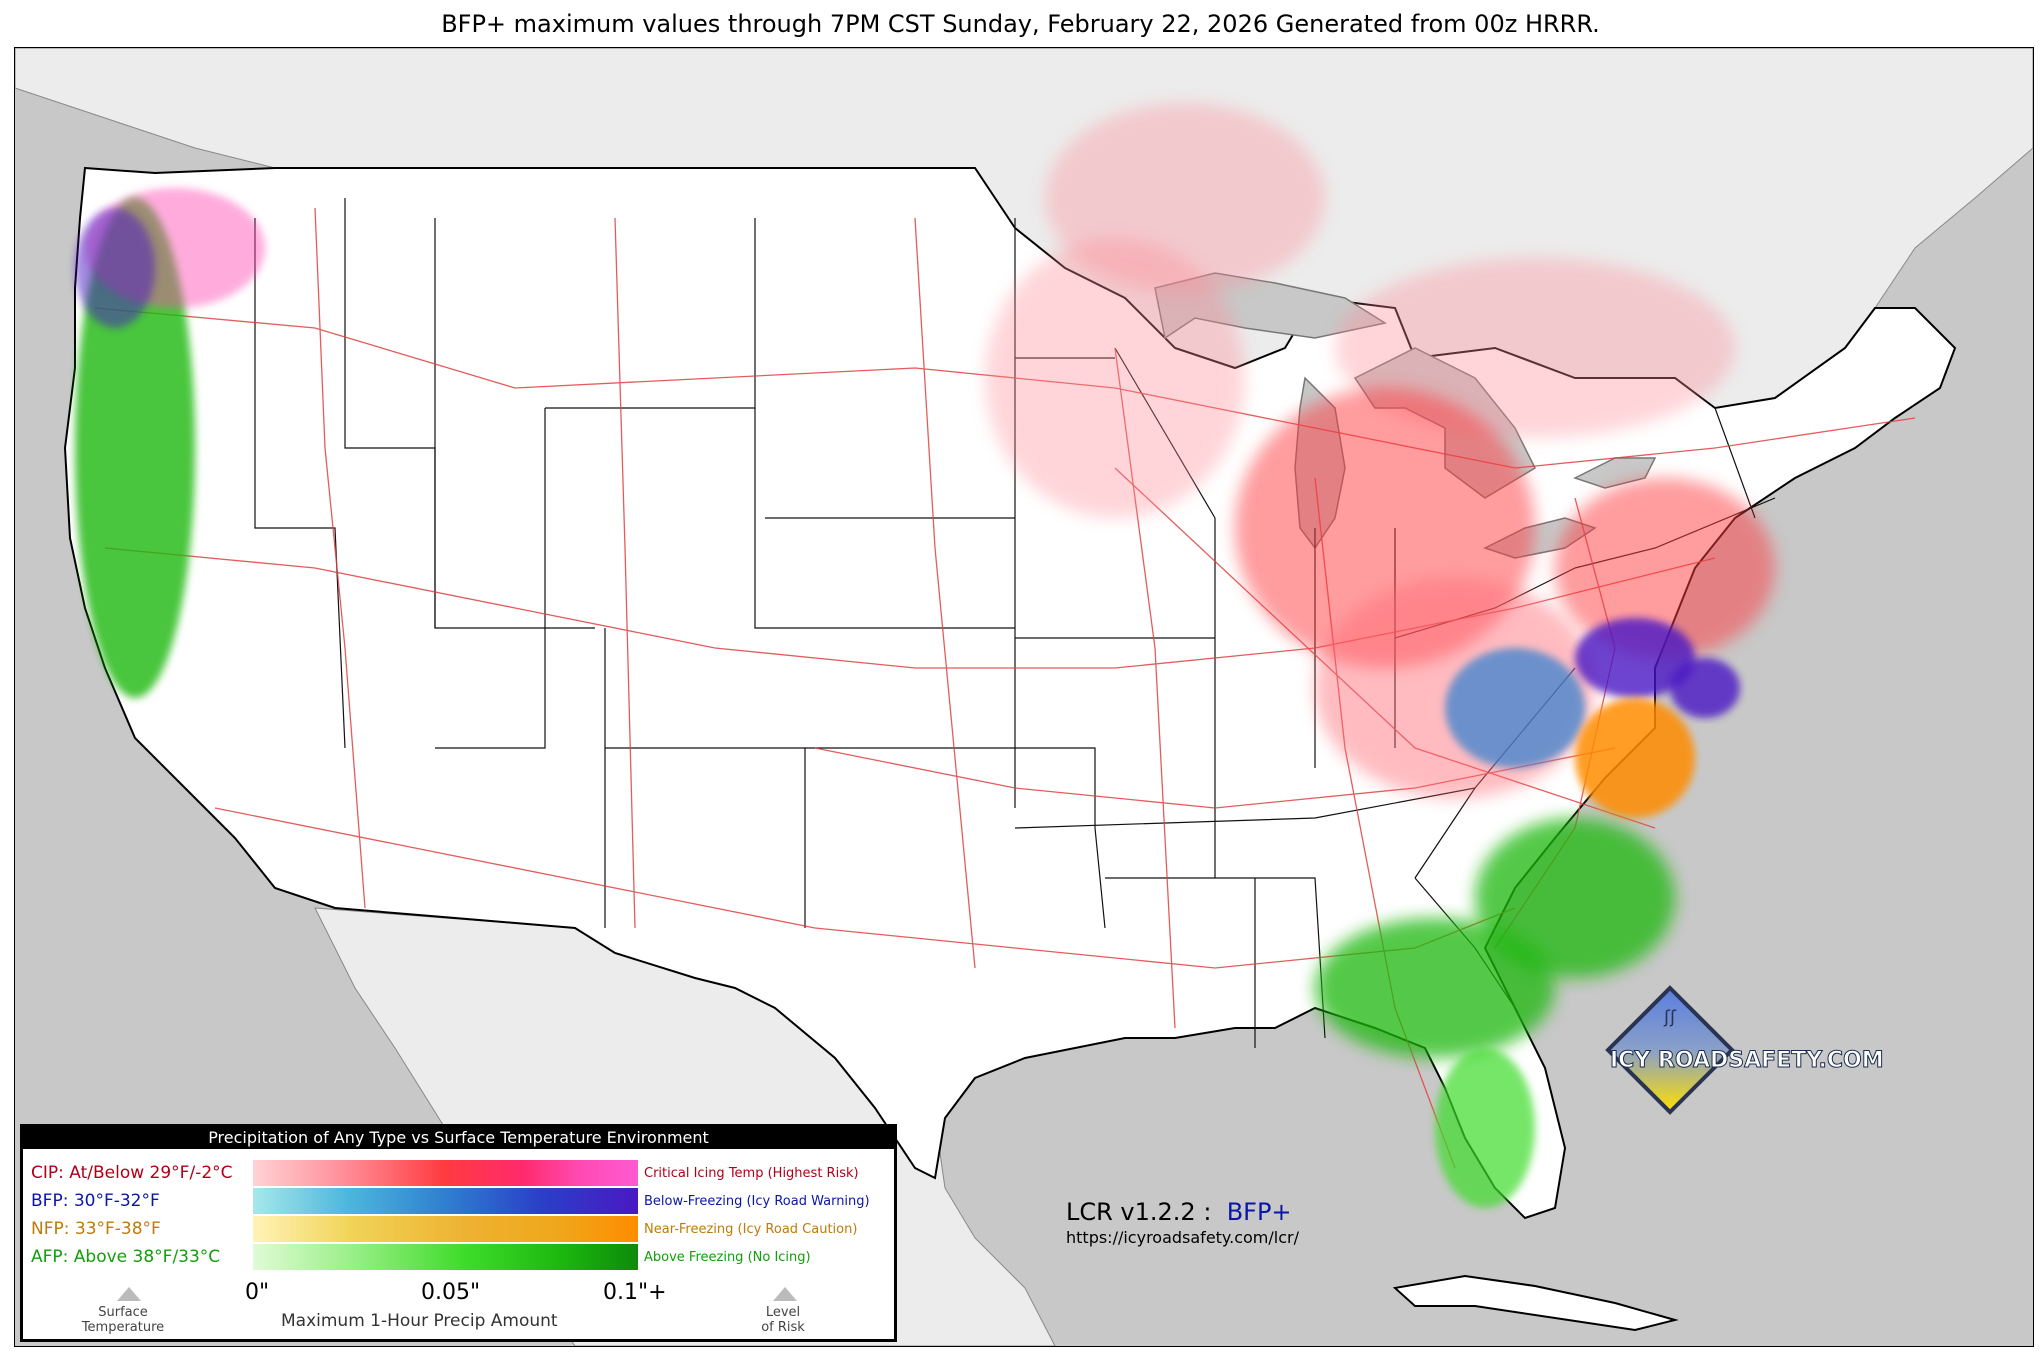  Describe the element at coordinates (1179, 1212) in the screenshot. I see `version-label: LCR v1.2.2 : BFP+` at that location.